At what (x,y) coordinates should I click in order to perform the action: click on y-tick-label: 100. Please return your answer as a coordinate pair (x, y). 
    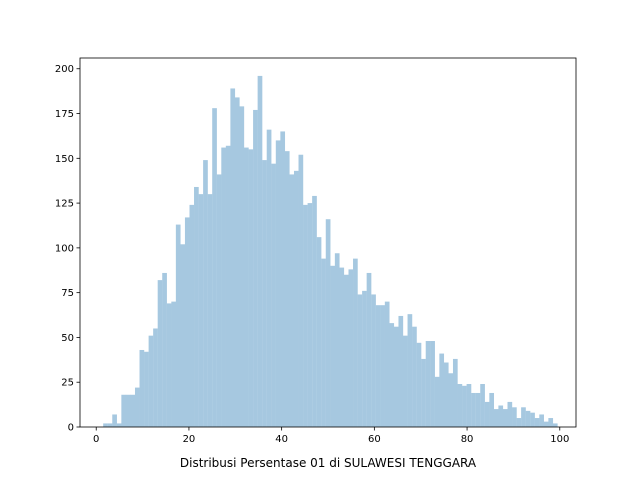
    Looking at the image, I should click on (64, 248).